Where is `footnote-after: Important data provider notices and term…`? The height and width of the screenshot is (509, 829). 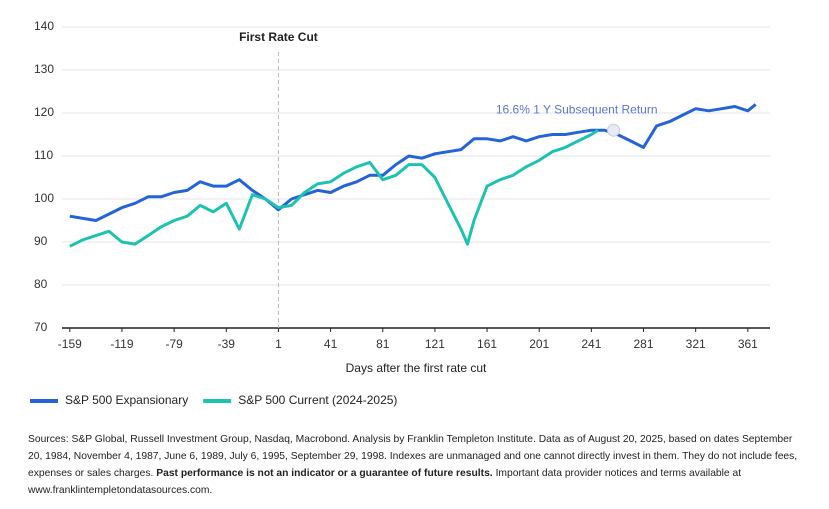 footnote-after: Important data provider notices and term… is located at coordinates (385, 482).